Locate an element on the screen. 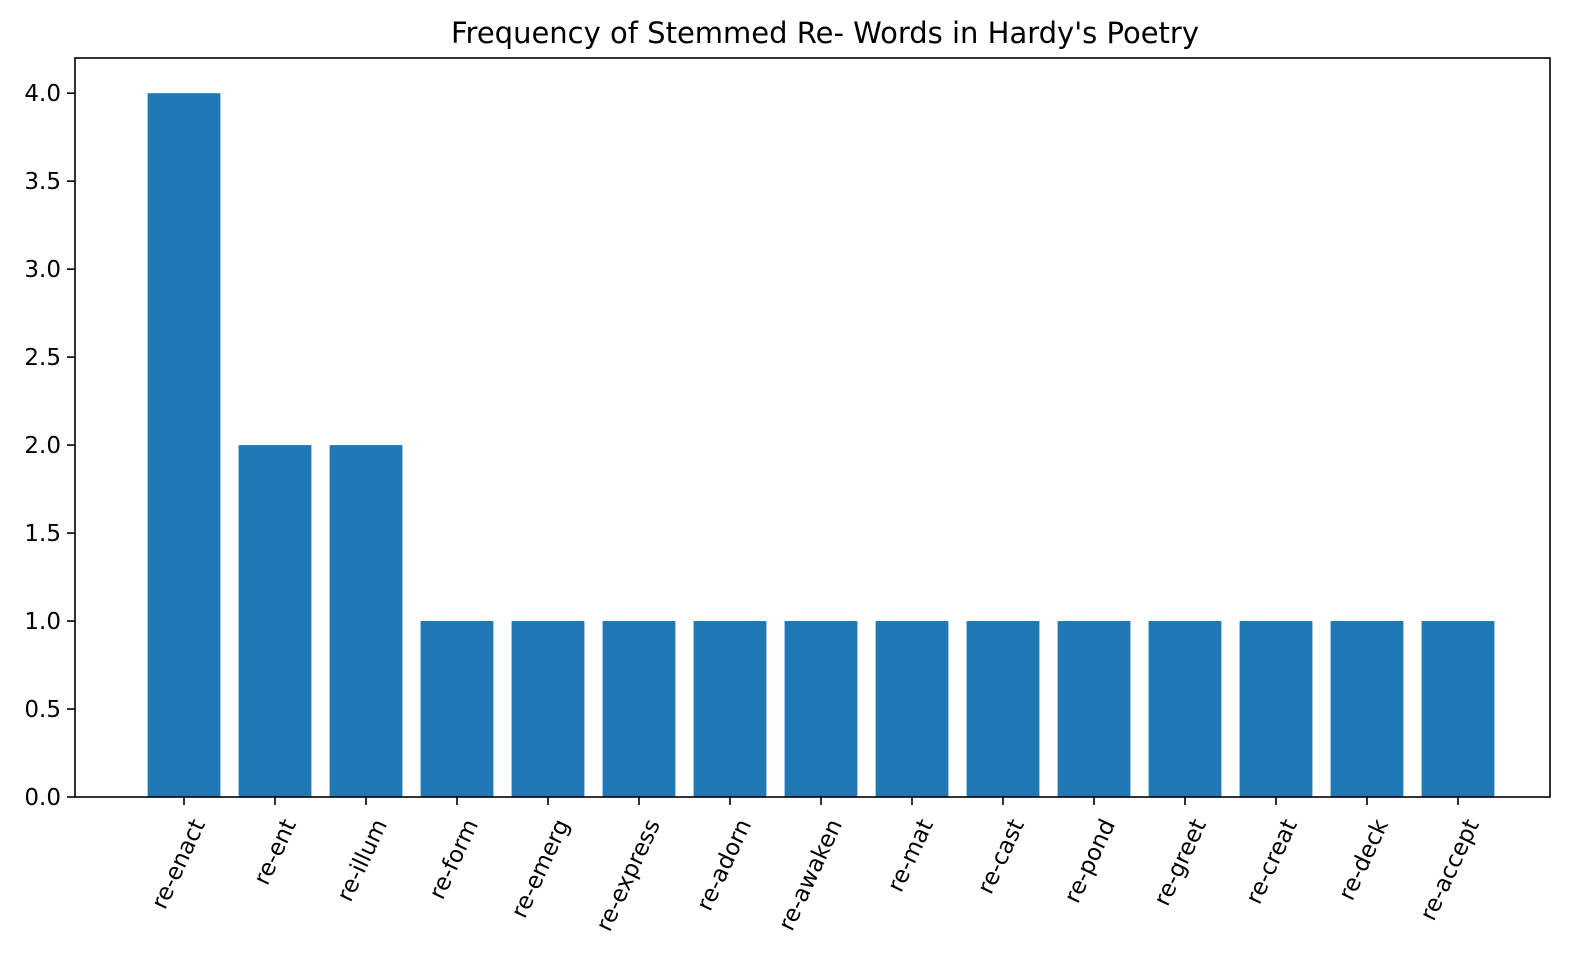  y-tick-label: 3.0 is located at coordinates (42, 270).